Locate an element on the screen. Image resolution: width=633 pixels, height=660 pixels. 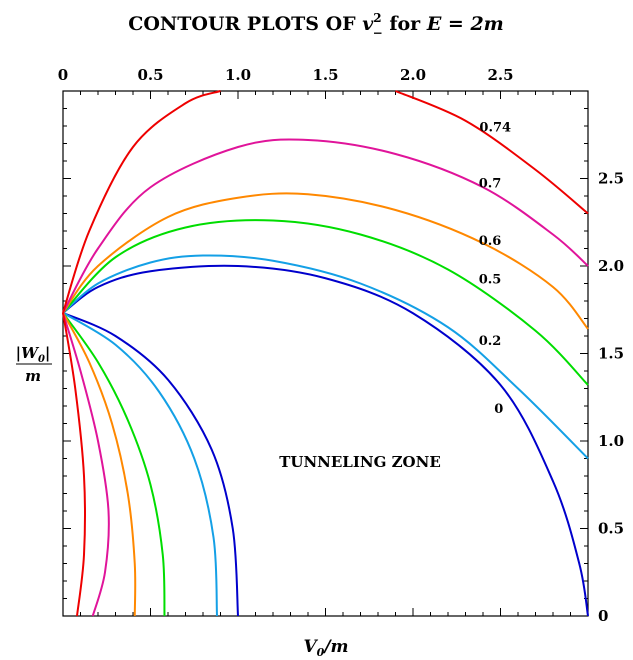
contour-line-0-74-lower is located at coordinates (74, 464).